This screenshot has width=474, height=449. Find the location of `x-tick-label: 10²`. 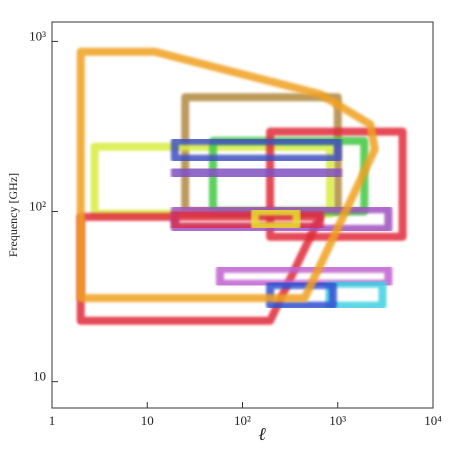

x-tick-label: 10² is located at coordinates (242, 420).